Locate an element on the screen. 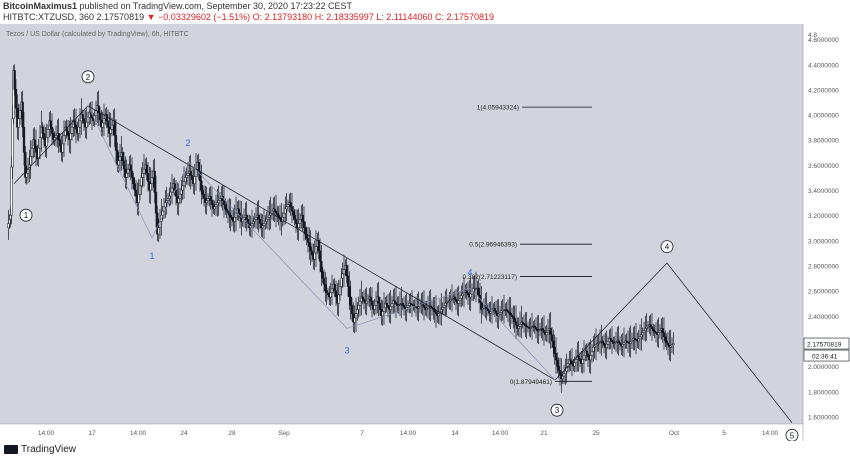 Image resolution: width=850 pixels, height=461 pixels. y-tick-label: 1.8000000 is located at coordinates (823, 392).